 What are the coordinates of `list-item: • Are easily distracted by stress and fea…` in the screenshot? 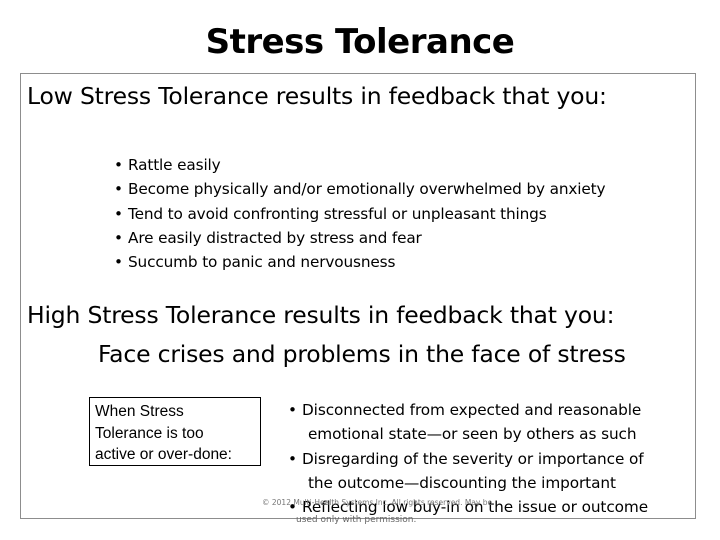 It's located at (359, 238).